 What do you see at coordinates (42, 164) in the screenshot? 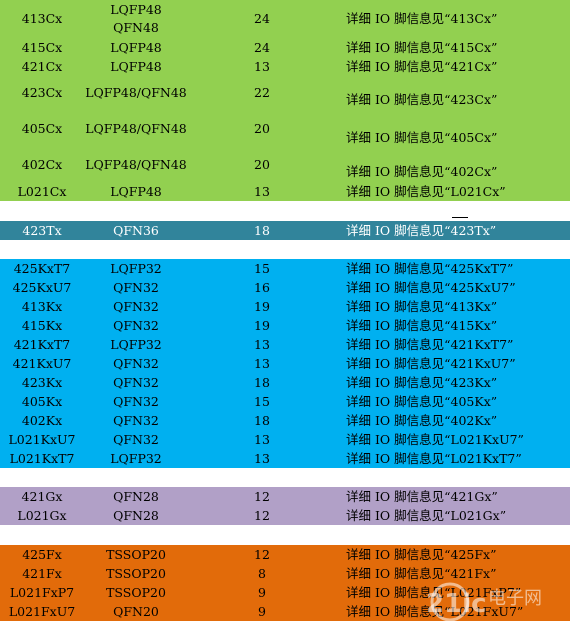
I see `model-cell: 402Cx` at bounding box center [42, 164].